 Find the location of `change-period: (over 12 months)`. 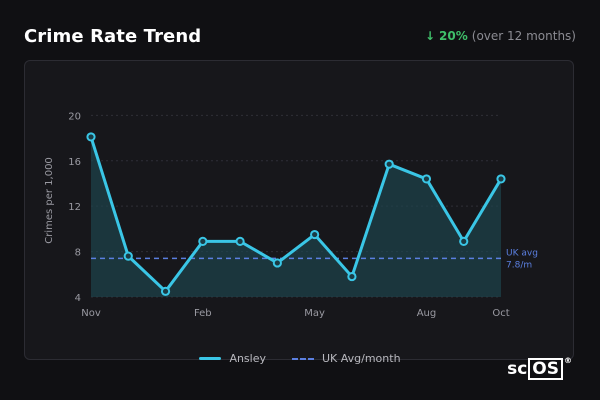

change-period: (over 12 months) is located at coordinates (523, 36).